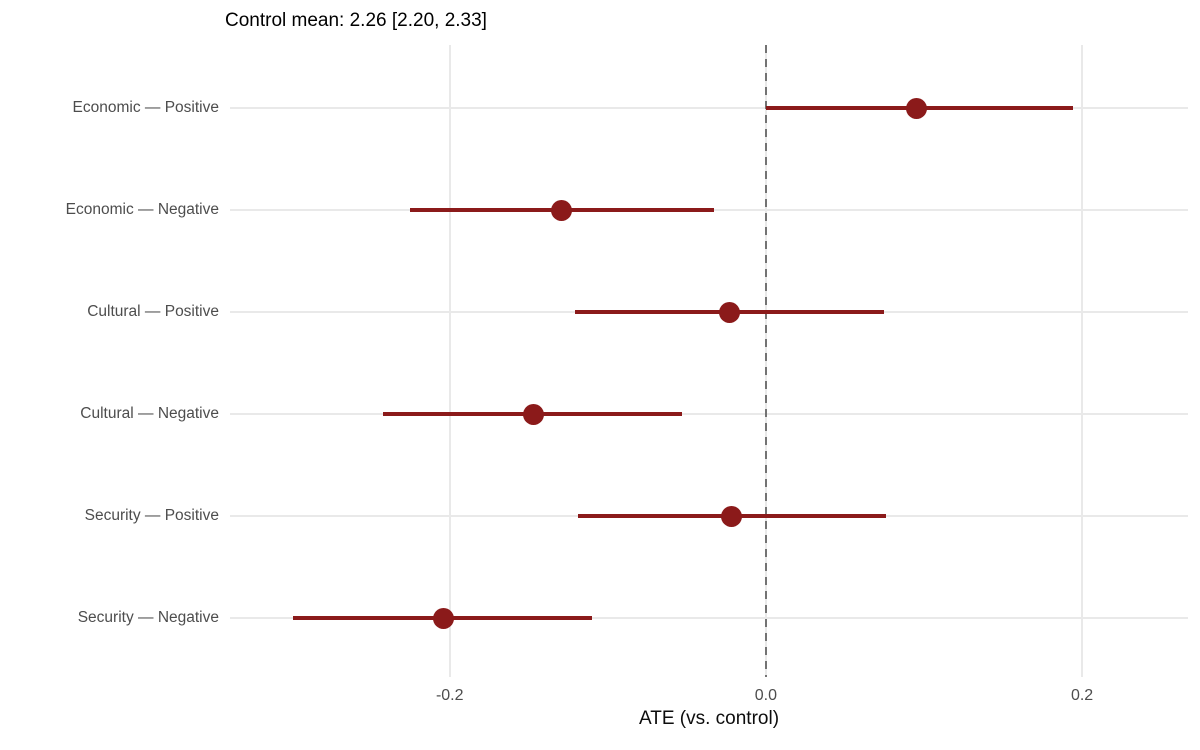  Describe the element at coordinates (142, 209) in the screenshot. I see `y-axis-label: Economic — Negative` at that location.